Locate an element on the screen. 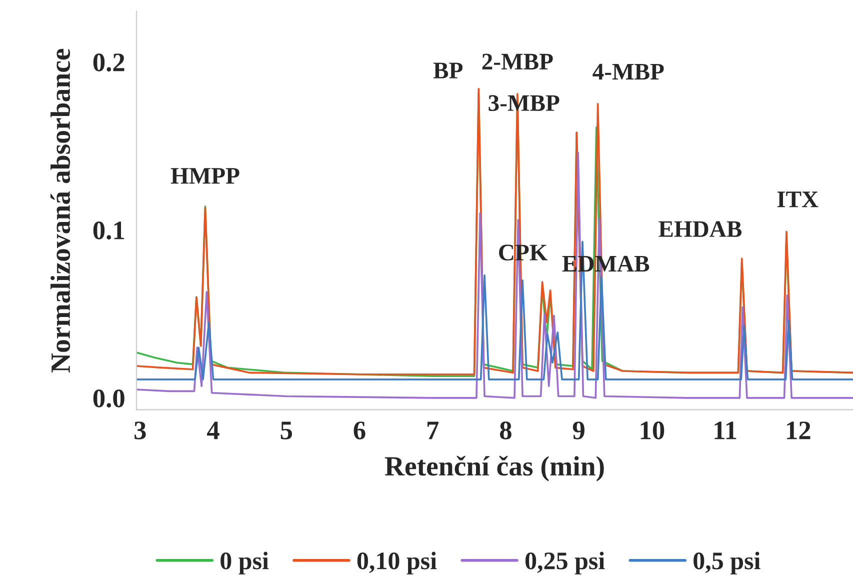 The width and height of the screenshot is (853, 577). y-tick-label: 0.0 is located at coordinates (108, 399).